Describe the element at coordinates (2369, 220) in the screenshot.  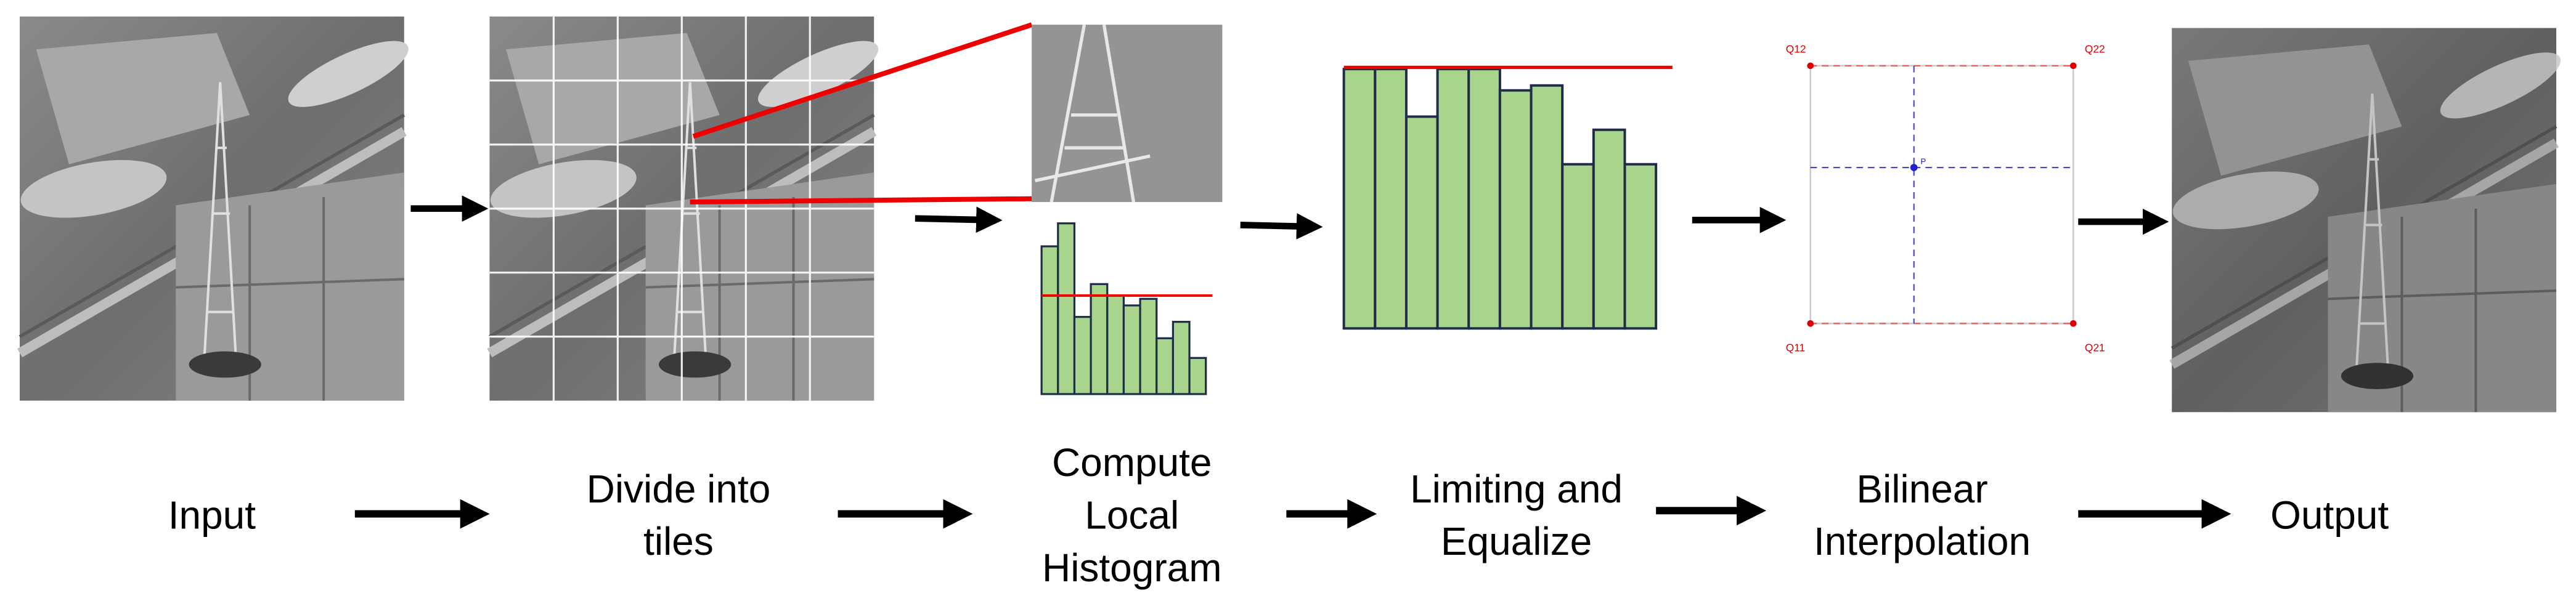
I see `output-image` at that location.